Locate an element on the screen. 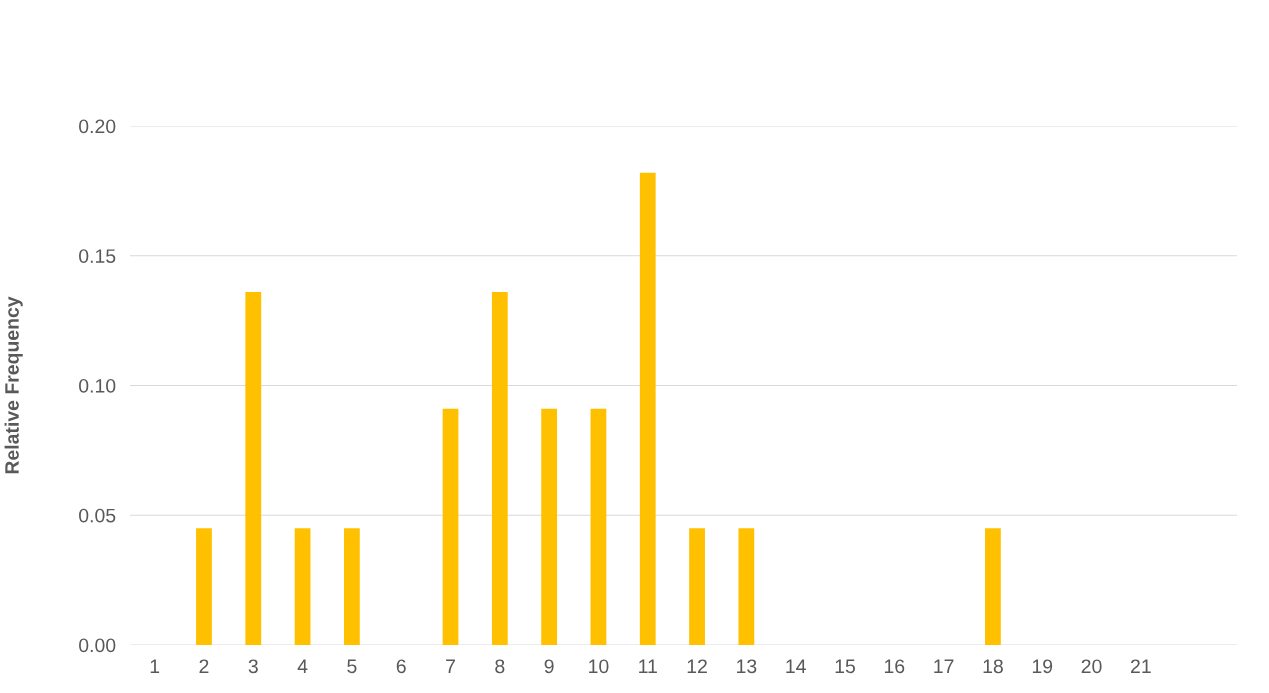 The image size is (1269, 693). x-tick-label: 13 is located at coordinates (747, 666).